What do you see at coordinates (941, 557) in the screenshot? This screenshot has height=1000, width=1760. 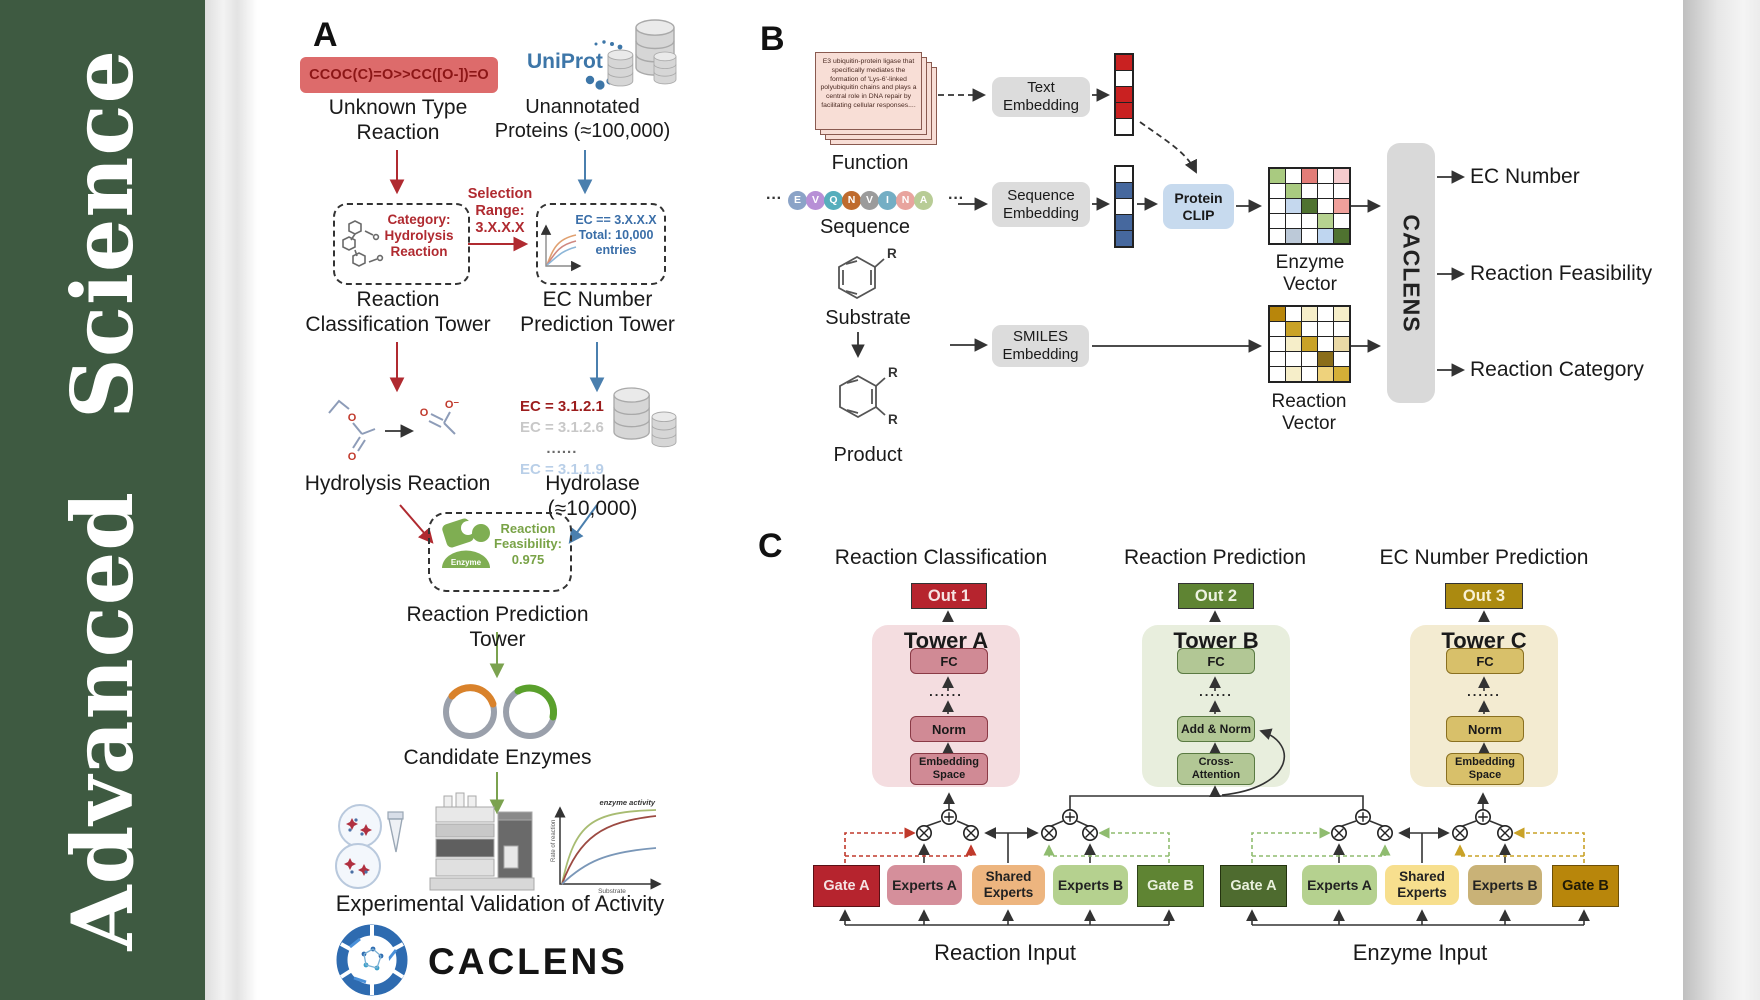 I see `heading-reaction-classification: Reaction Classification` at bounding box center [941, 557].